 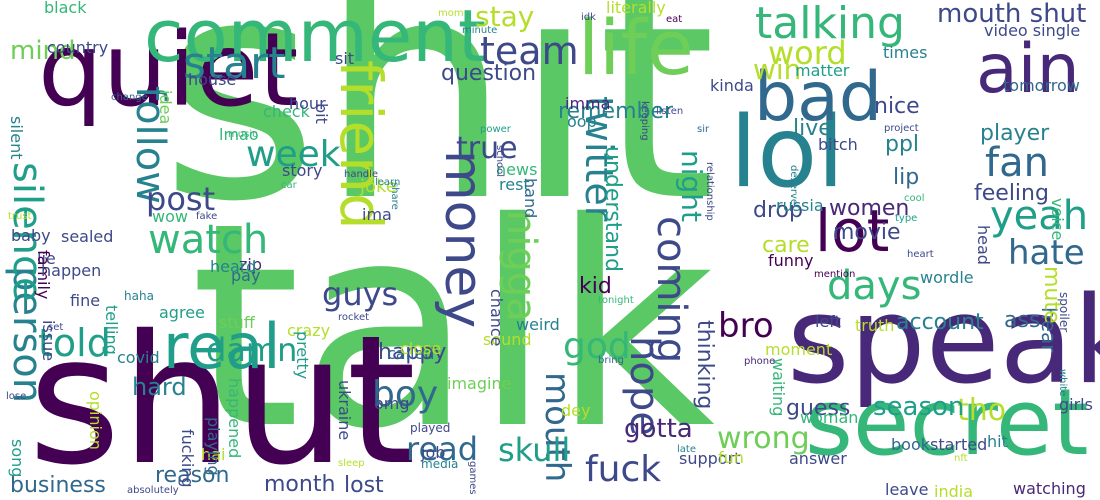 I want to click on word-joke: joke, so click(x=378, y=186).